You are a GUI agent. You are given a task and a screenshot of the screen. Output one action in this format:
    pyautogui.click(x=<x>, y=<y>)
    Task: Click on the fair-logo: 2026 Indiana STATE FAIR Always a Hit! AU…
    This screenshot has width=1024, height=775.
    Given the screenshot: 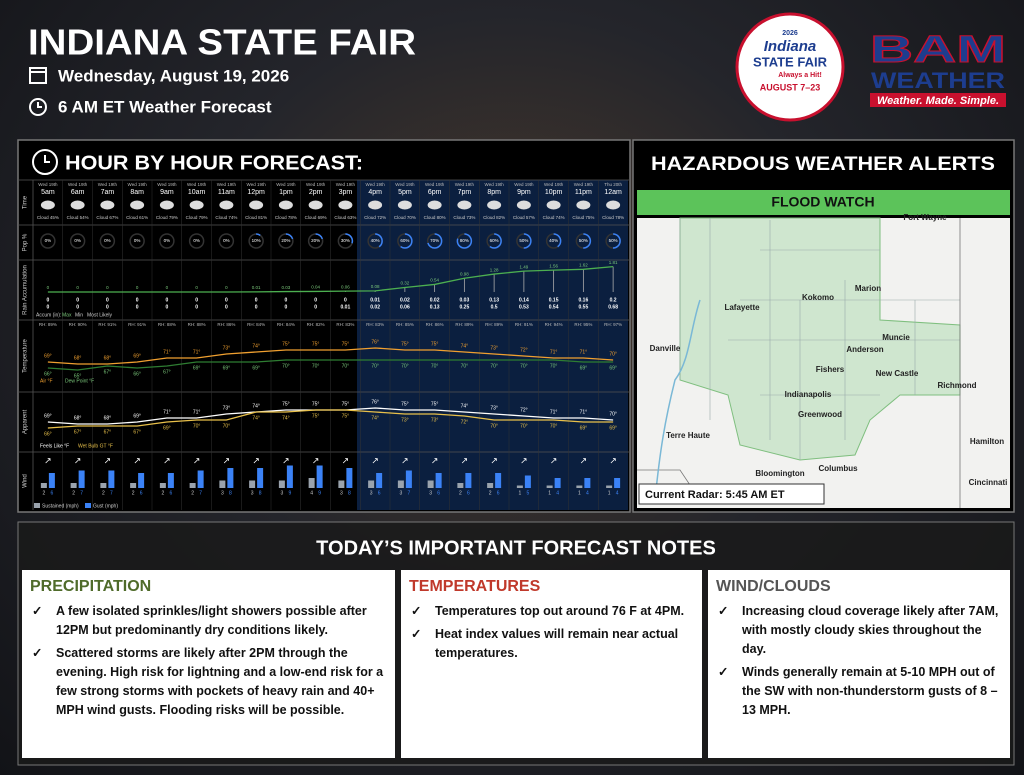 What is the action you would take?
    pyautogui.click(x=790, y=67)
    